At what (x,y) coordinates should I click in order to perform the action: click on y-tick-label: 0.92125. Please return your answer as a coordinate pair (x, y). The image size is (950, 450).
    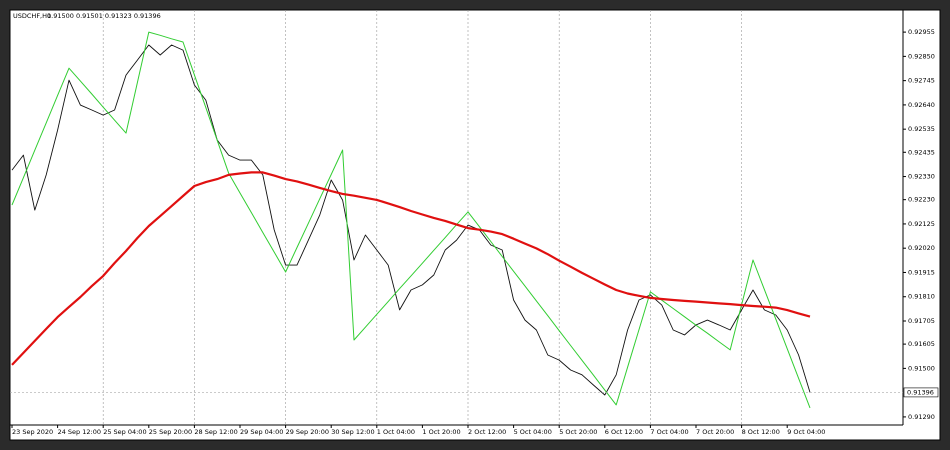
    Looking at the image, I should click on (921, 224).